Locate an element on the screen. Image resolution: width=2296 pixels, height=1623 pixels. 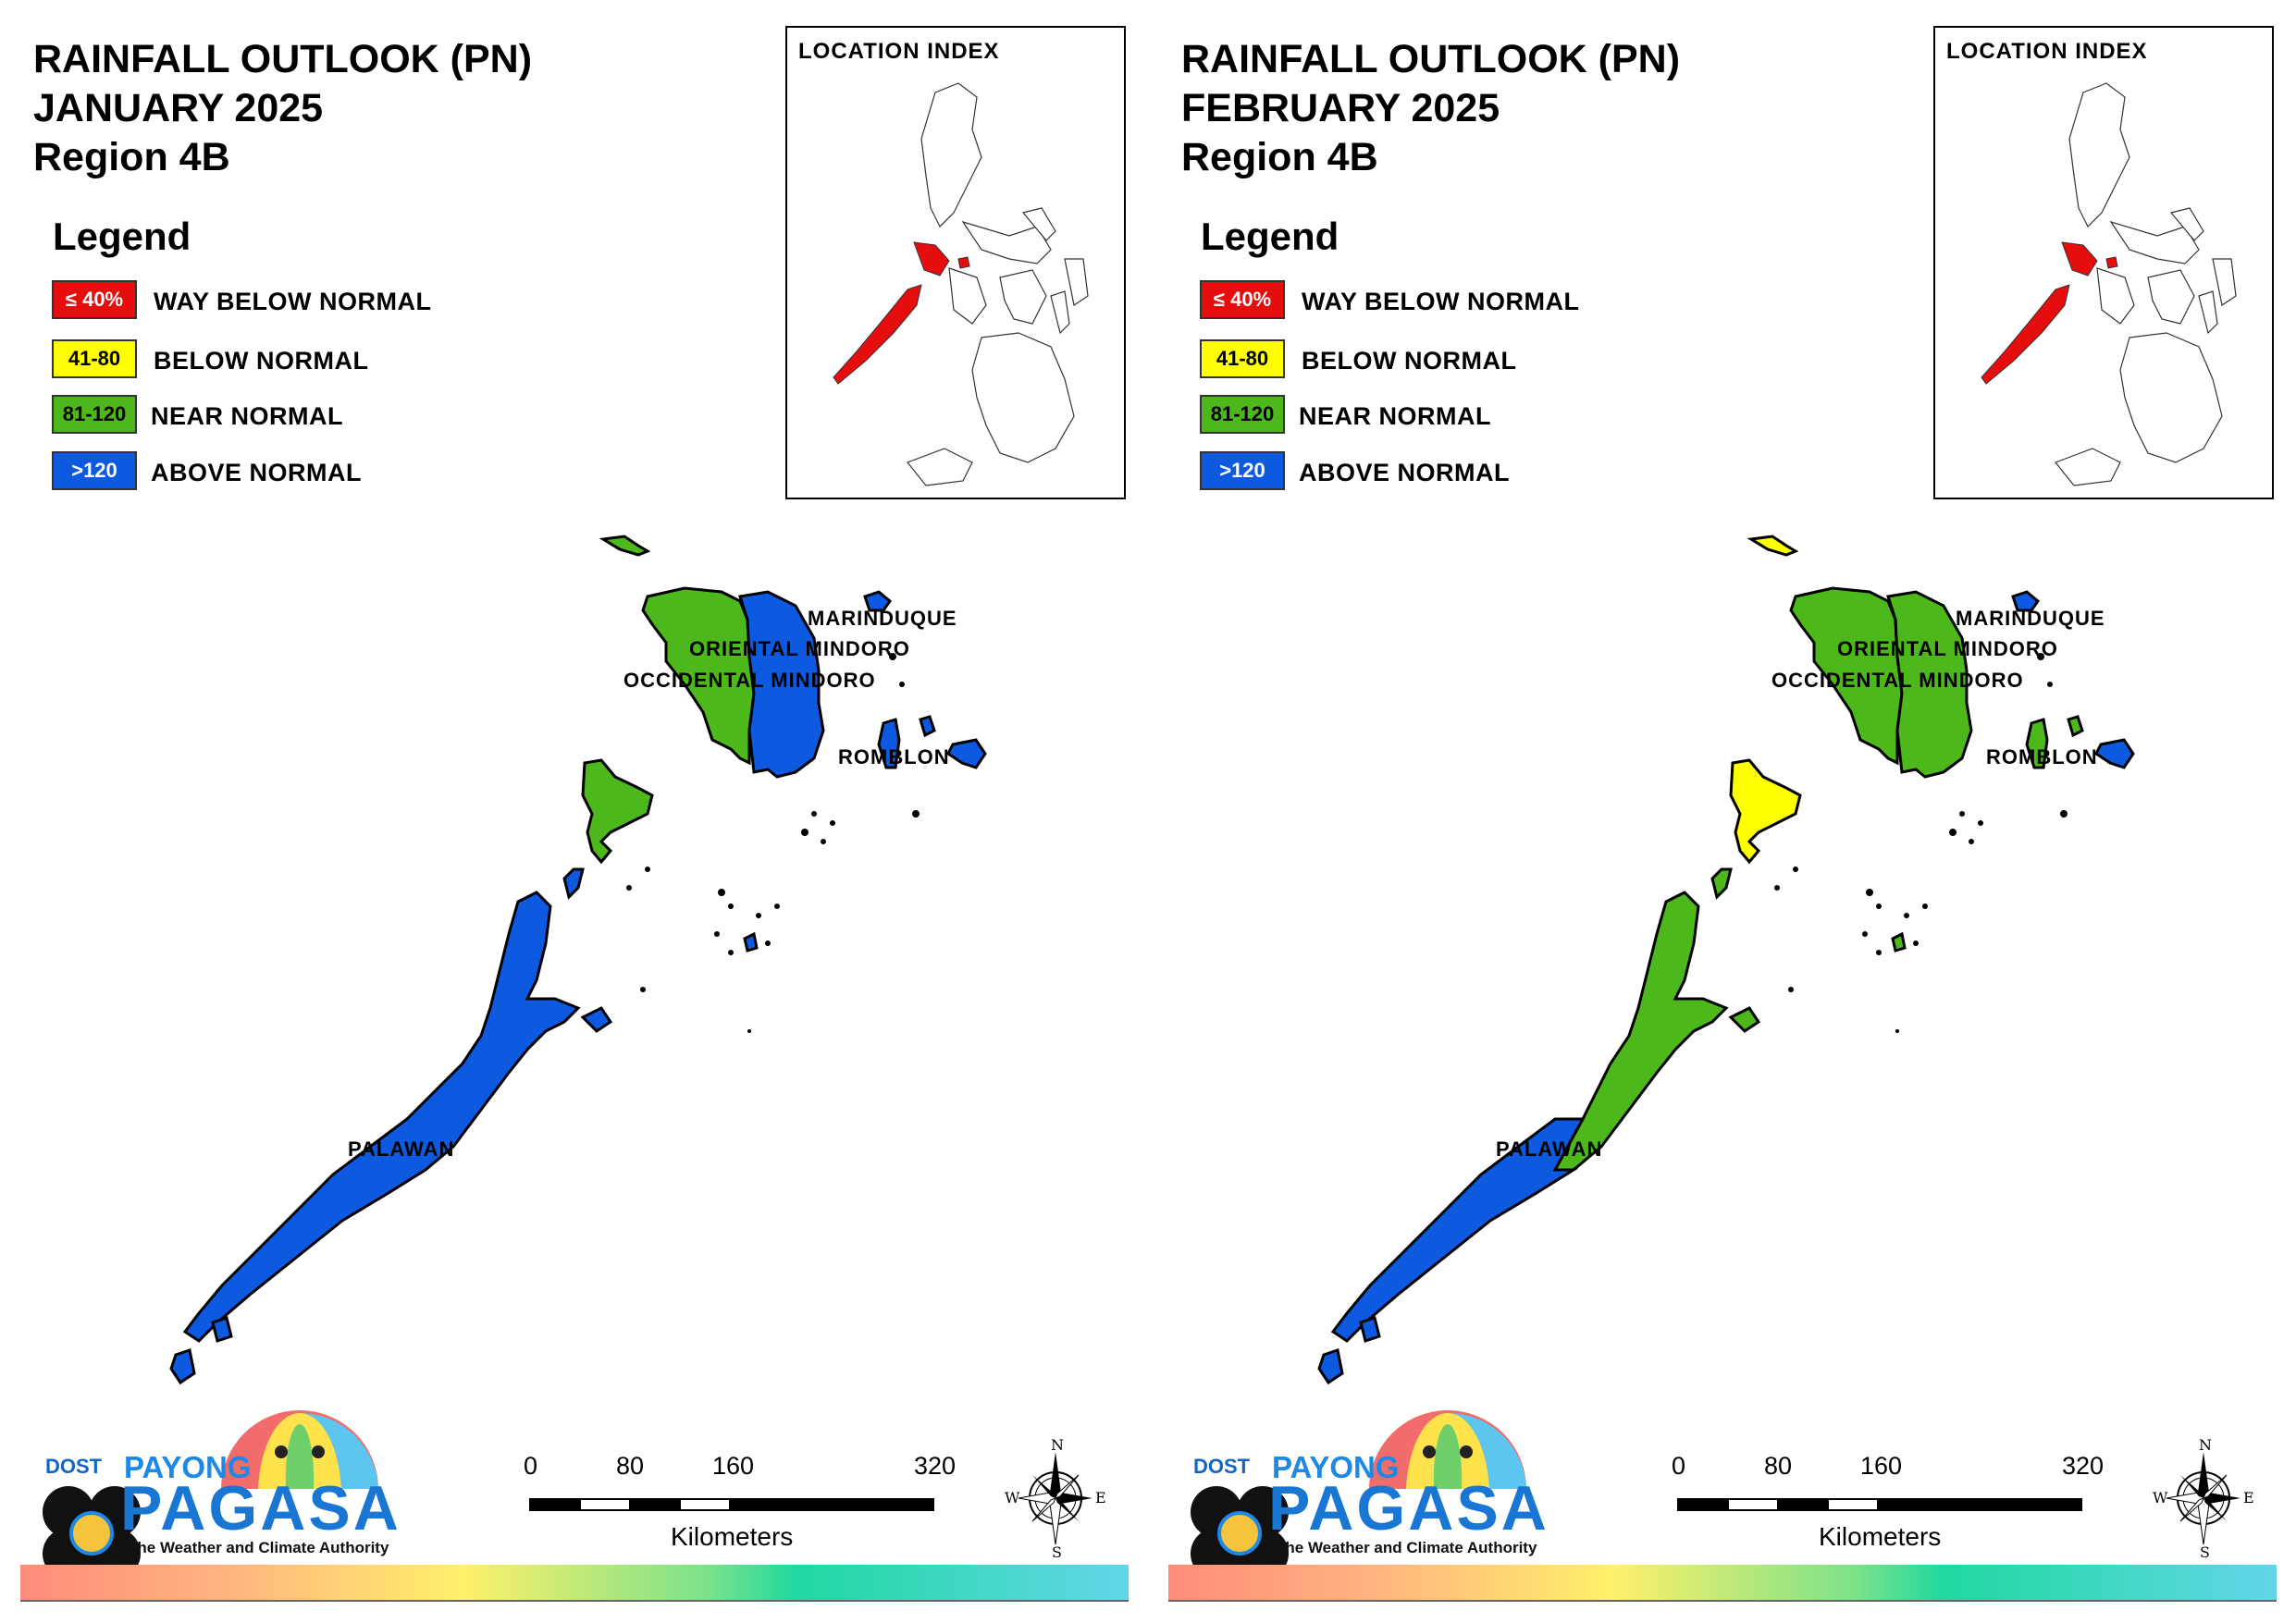
title-month: JANUARY 2025 is located at coordinates (178, 108).